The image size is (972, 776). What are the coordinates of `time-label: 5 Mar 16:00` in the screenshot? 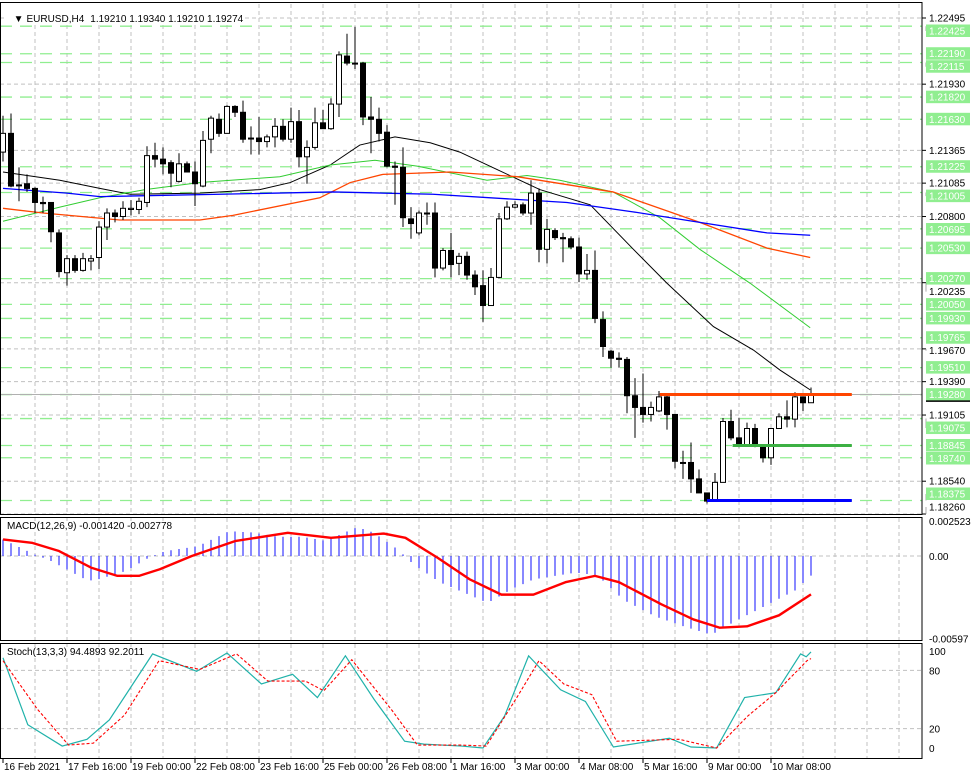 It's located at (671, 767).